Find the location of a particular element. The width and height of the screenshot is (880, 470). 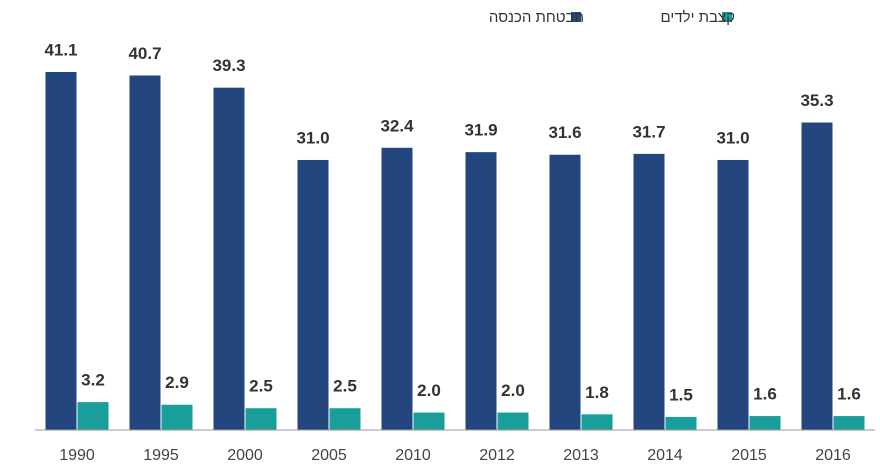

value-label: 41.1 is located at coordinates (60, 49).